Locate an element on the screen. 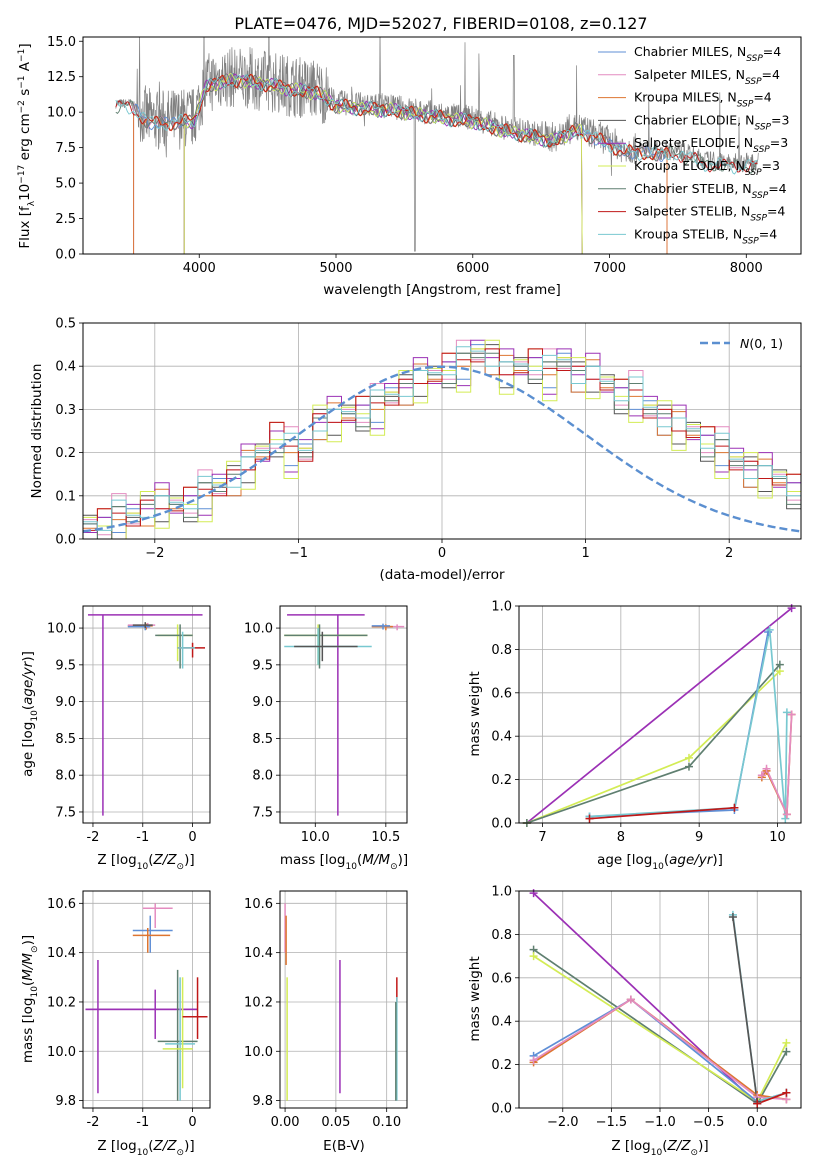  x-tick-label: 10.0 is located at coordinates (315, 837).